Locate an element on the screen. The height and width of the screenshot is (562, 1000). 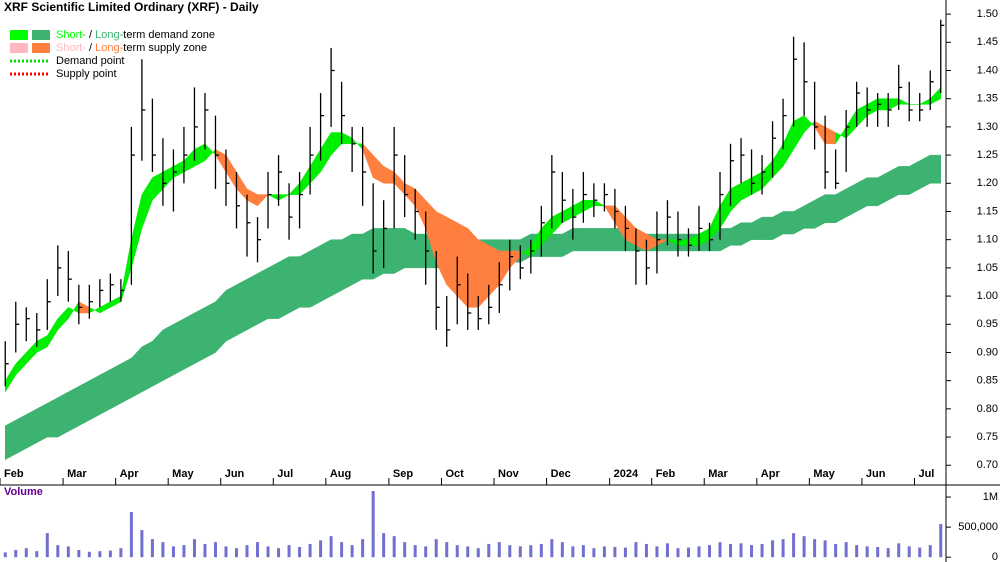
y-tick-label: 1.25 is located at coordinates (987, 155).